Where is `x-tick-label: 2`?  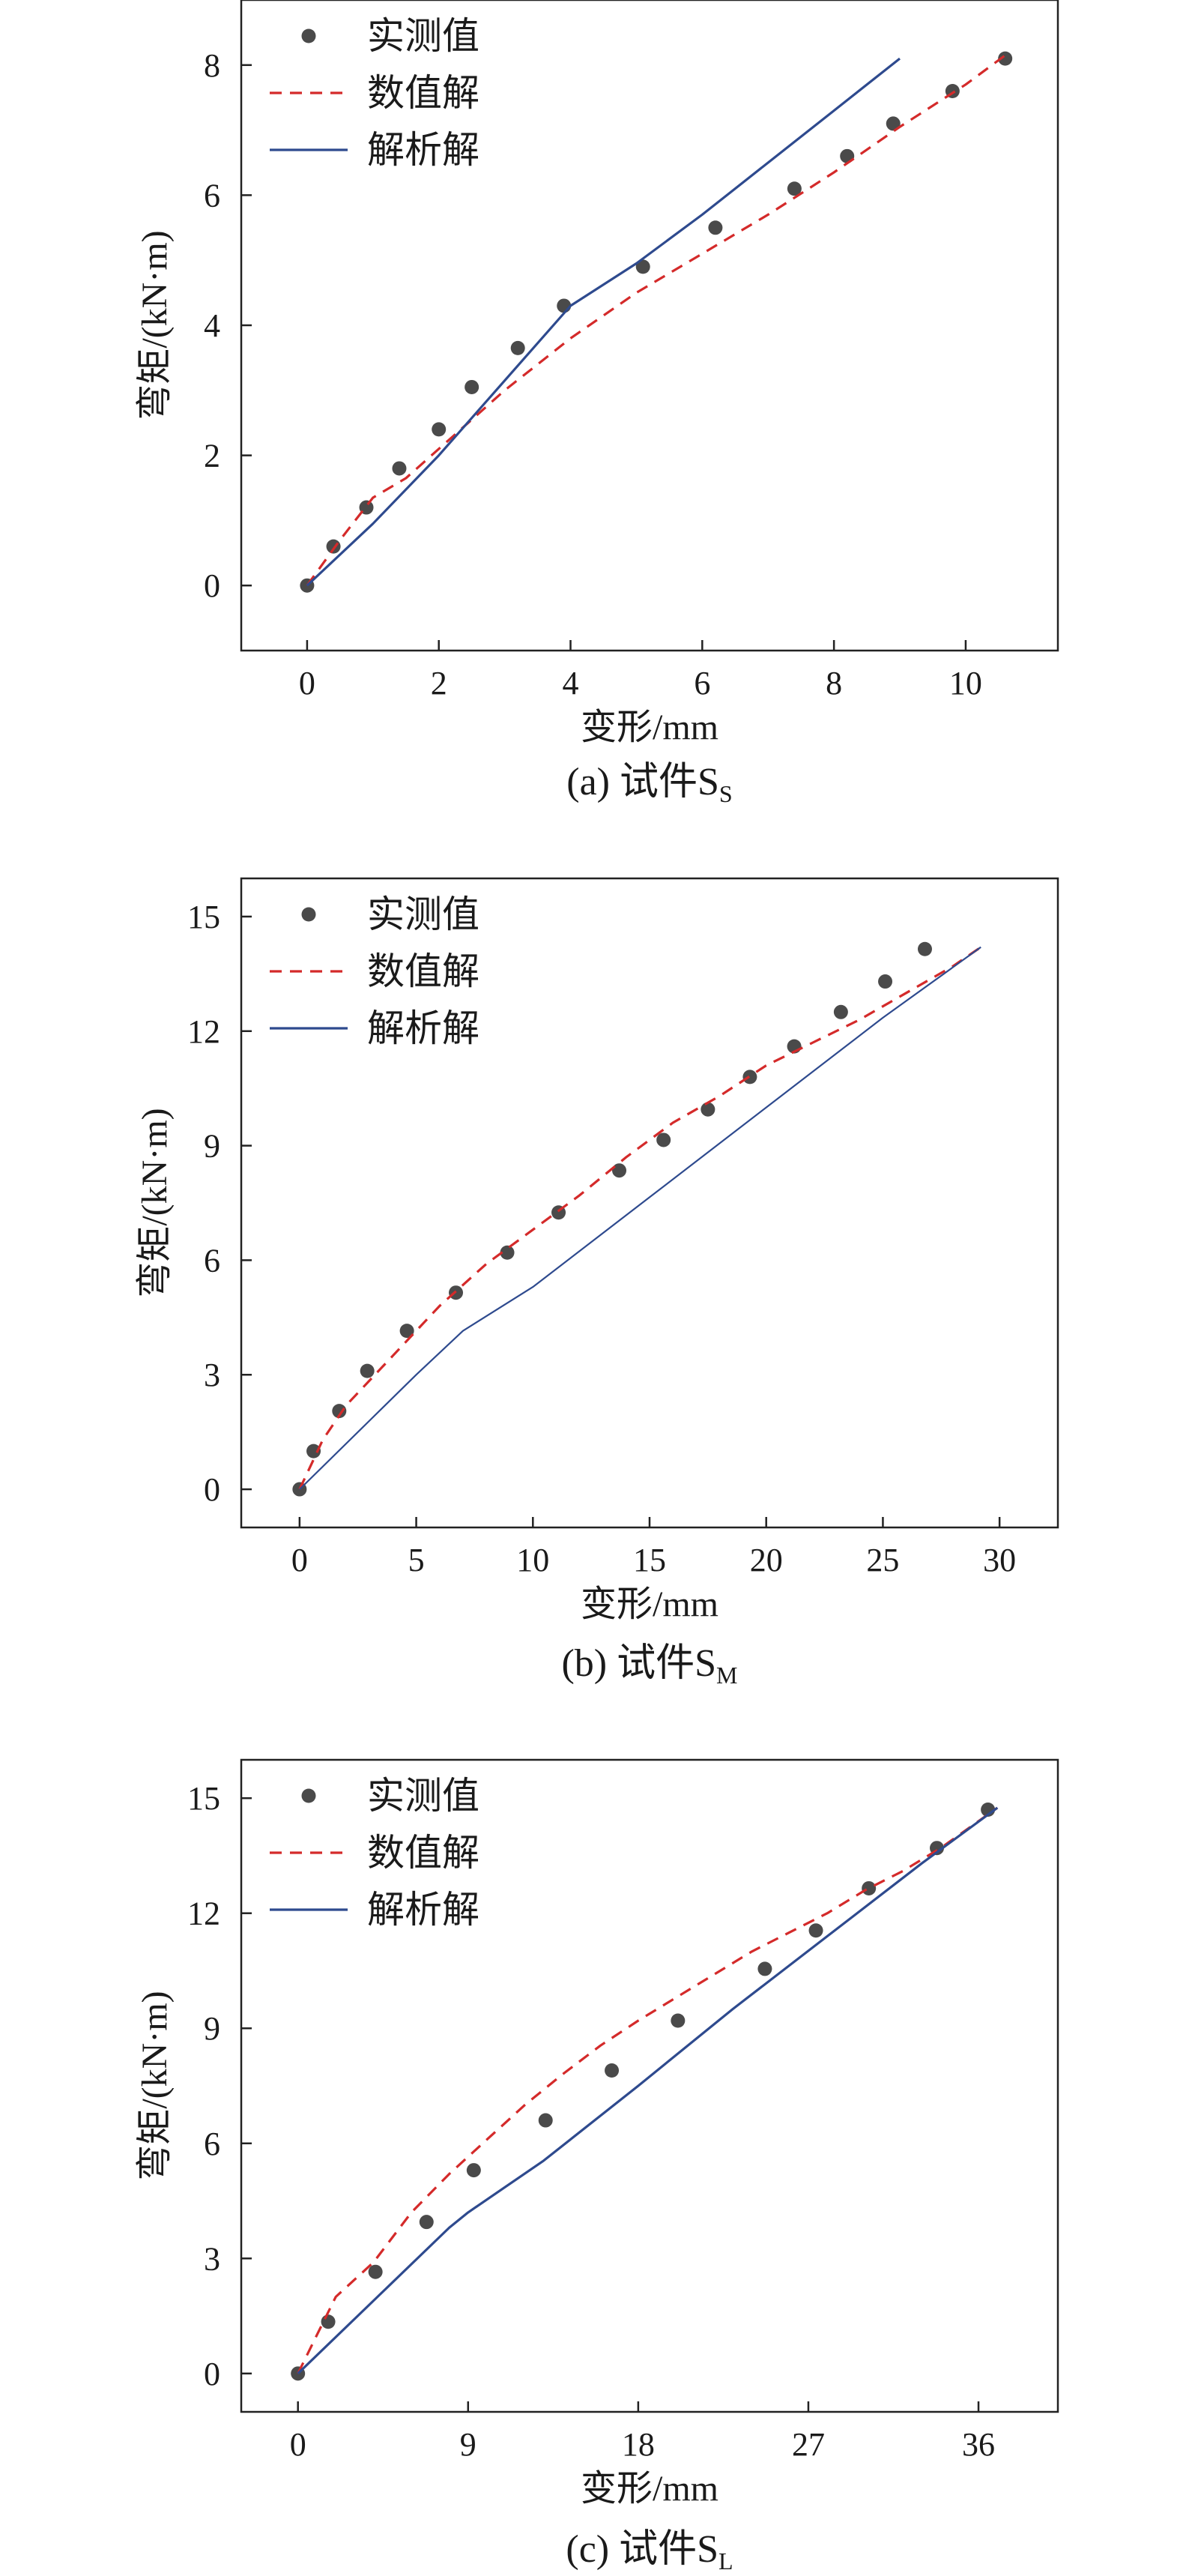
x-tick-label: 2 is located at coordinates (439, 684).